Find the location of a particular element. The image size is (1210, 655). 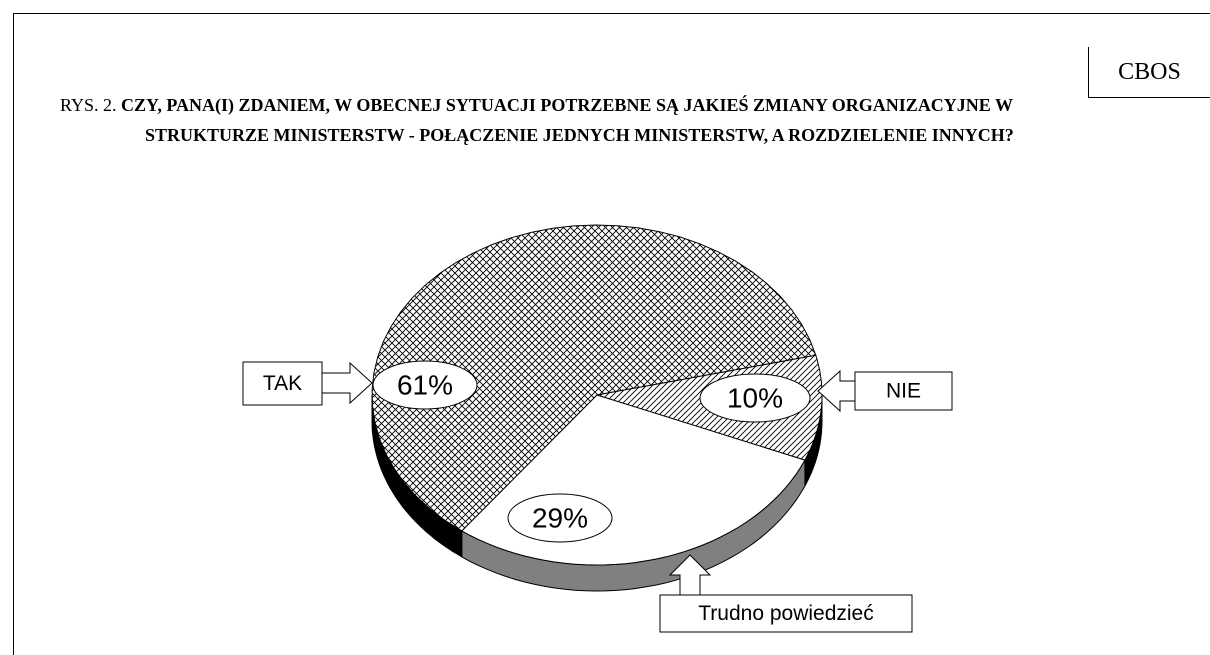

category-label: Trudno powiedzieć is located at coordinates (786, 613).